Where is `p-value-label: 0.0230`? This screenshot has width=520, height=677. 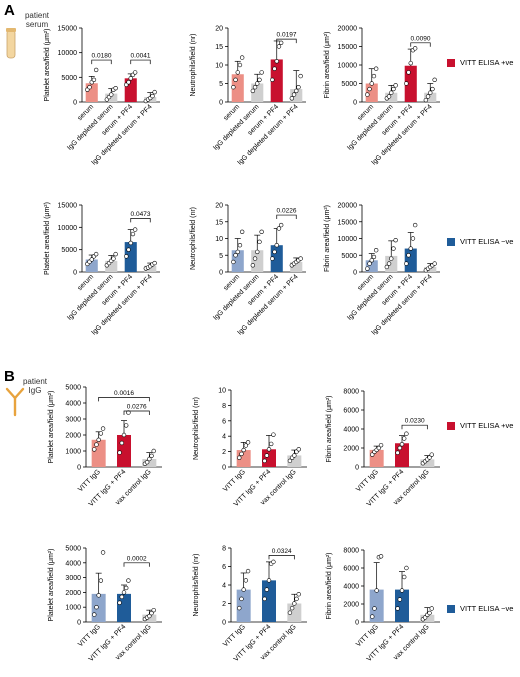 p-value-label: 0.0230 is located at coordinates (415, 421).